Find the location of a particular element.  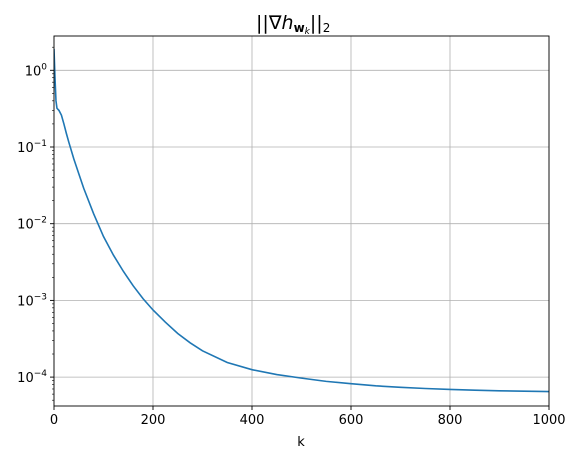

title-bars-left: || is located at coordinates (262, 23).